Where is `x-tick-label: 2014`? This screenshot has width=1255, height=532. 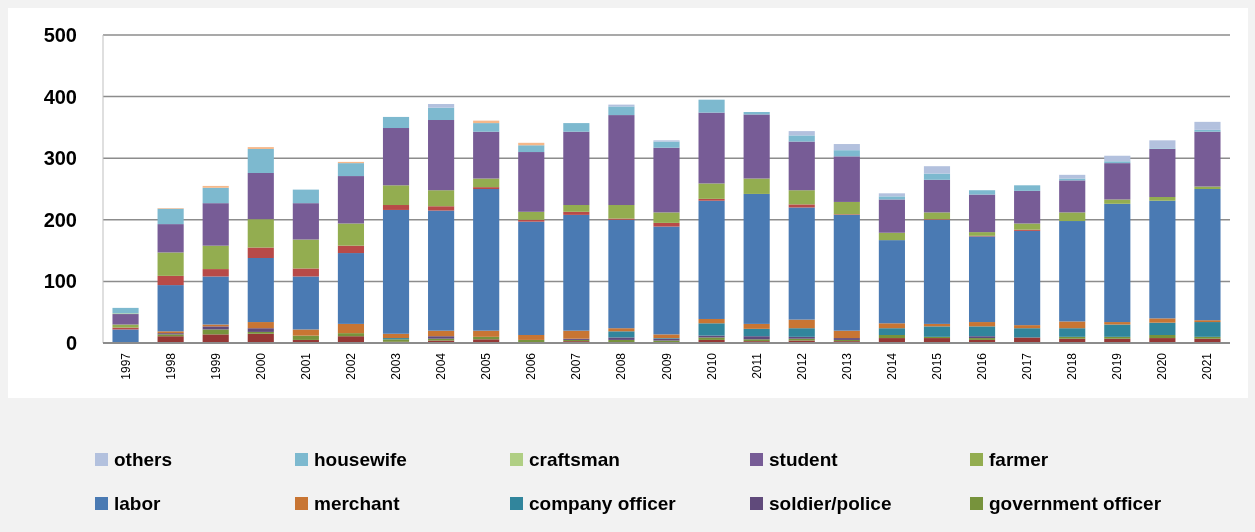 x-tick-label: 2014 is located at coordinates (891, 366).